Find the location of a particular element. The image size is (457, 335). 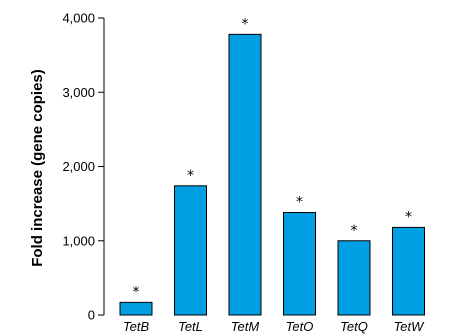

y-axis-title: Fold increase (gene copies) is located at coordinates (37, 168).